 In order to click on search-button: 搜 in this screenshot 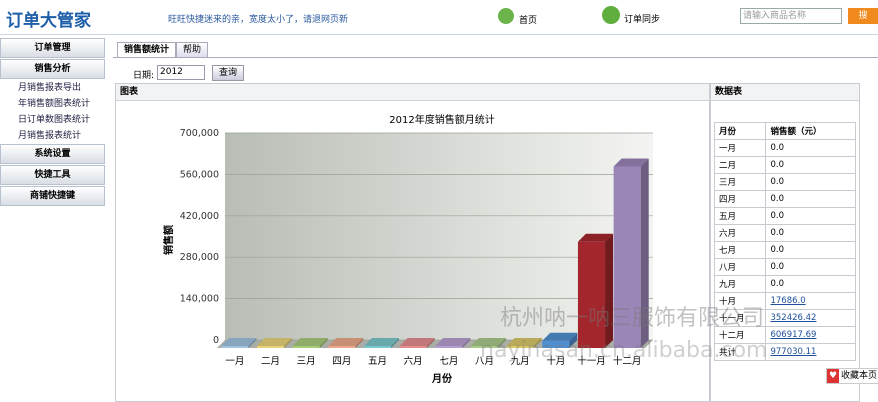, I will do `click(863, 16)`.